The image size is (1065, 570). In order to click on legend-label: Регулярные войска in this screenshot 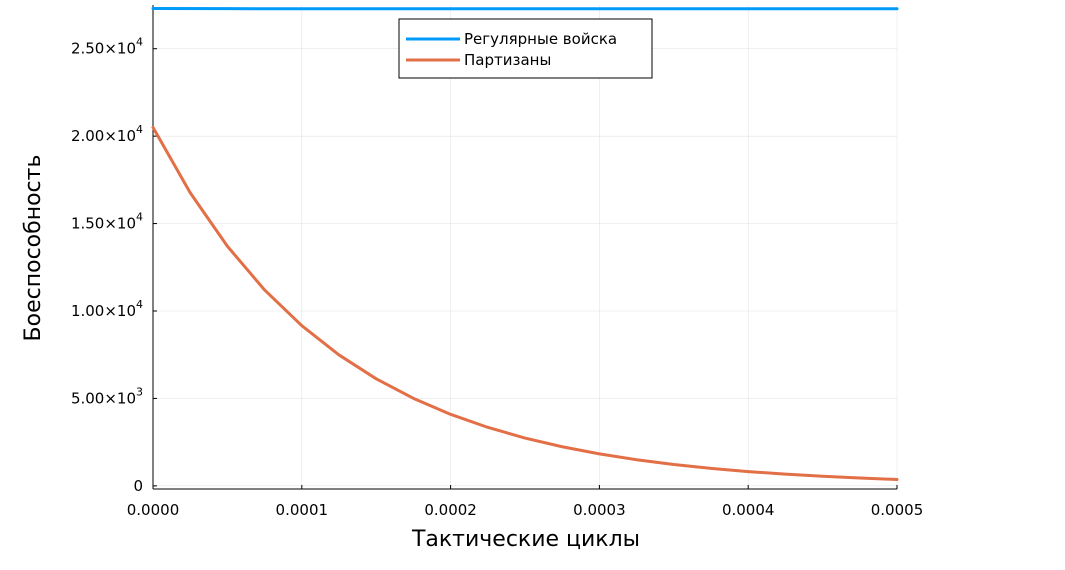, I will do `click(540, 39)`.